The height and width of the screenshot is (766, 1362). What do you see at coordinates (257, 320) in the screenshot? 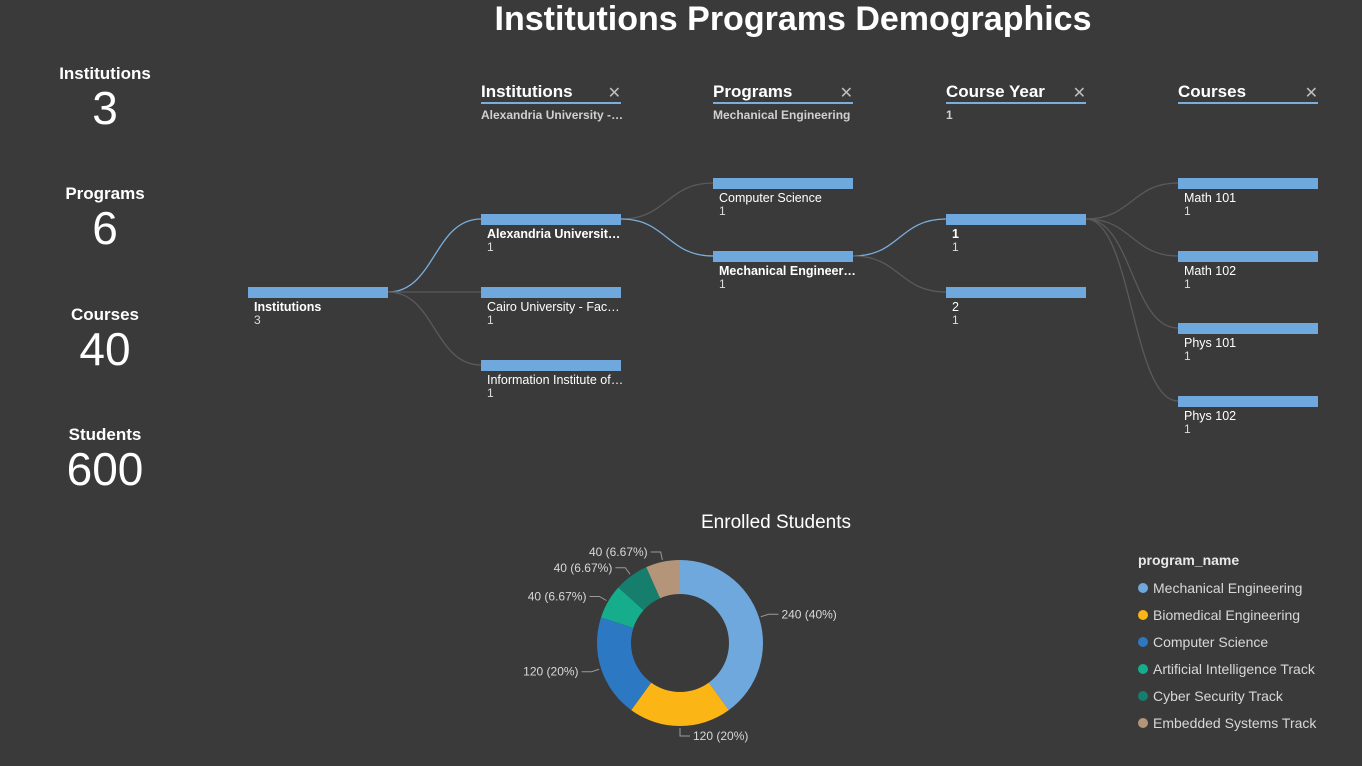
I see `node-count: 3` at bounding box center [257, 320].